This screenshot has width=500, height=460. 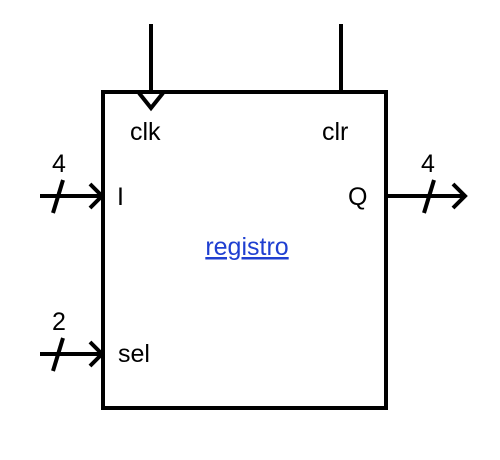 What do you see at coordinates (59, 164) in the screenshot?
I see `input-bus-width-label: 4` at bounding box center [59, 164].